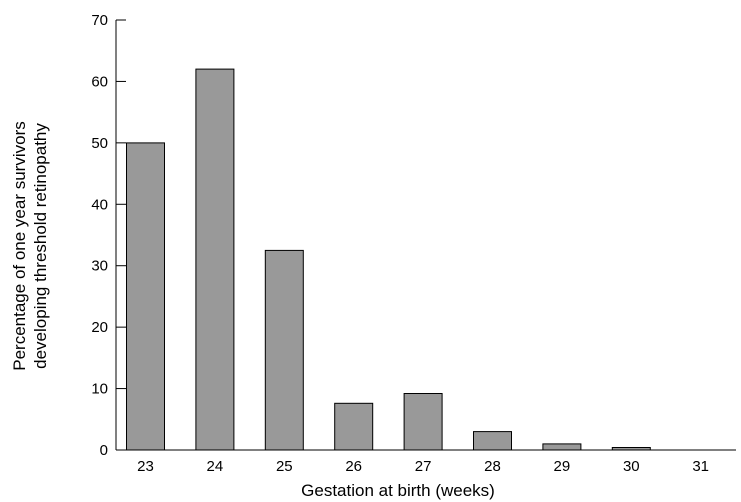 This screenshot has width=741, height=502. I want to click on x-tick-label-30: 30, so click(631, 466).